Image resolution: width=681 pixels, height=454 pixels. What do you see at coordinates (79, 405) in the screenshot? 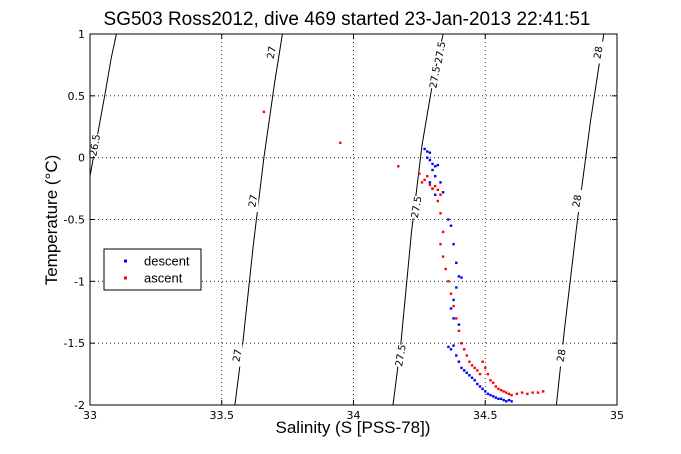
I see `y-tick-label: -2` at bounding box center [79, 405].